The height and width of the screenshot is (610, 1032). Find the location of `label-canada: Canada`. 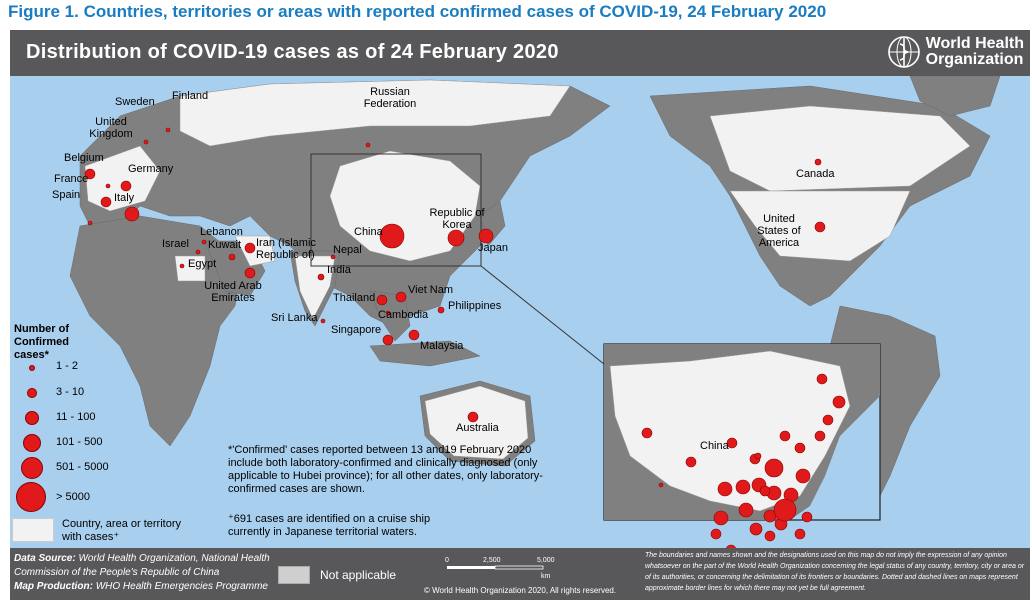

label-canada: Canada is located at coordinates (815, 174).